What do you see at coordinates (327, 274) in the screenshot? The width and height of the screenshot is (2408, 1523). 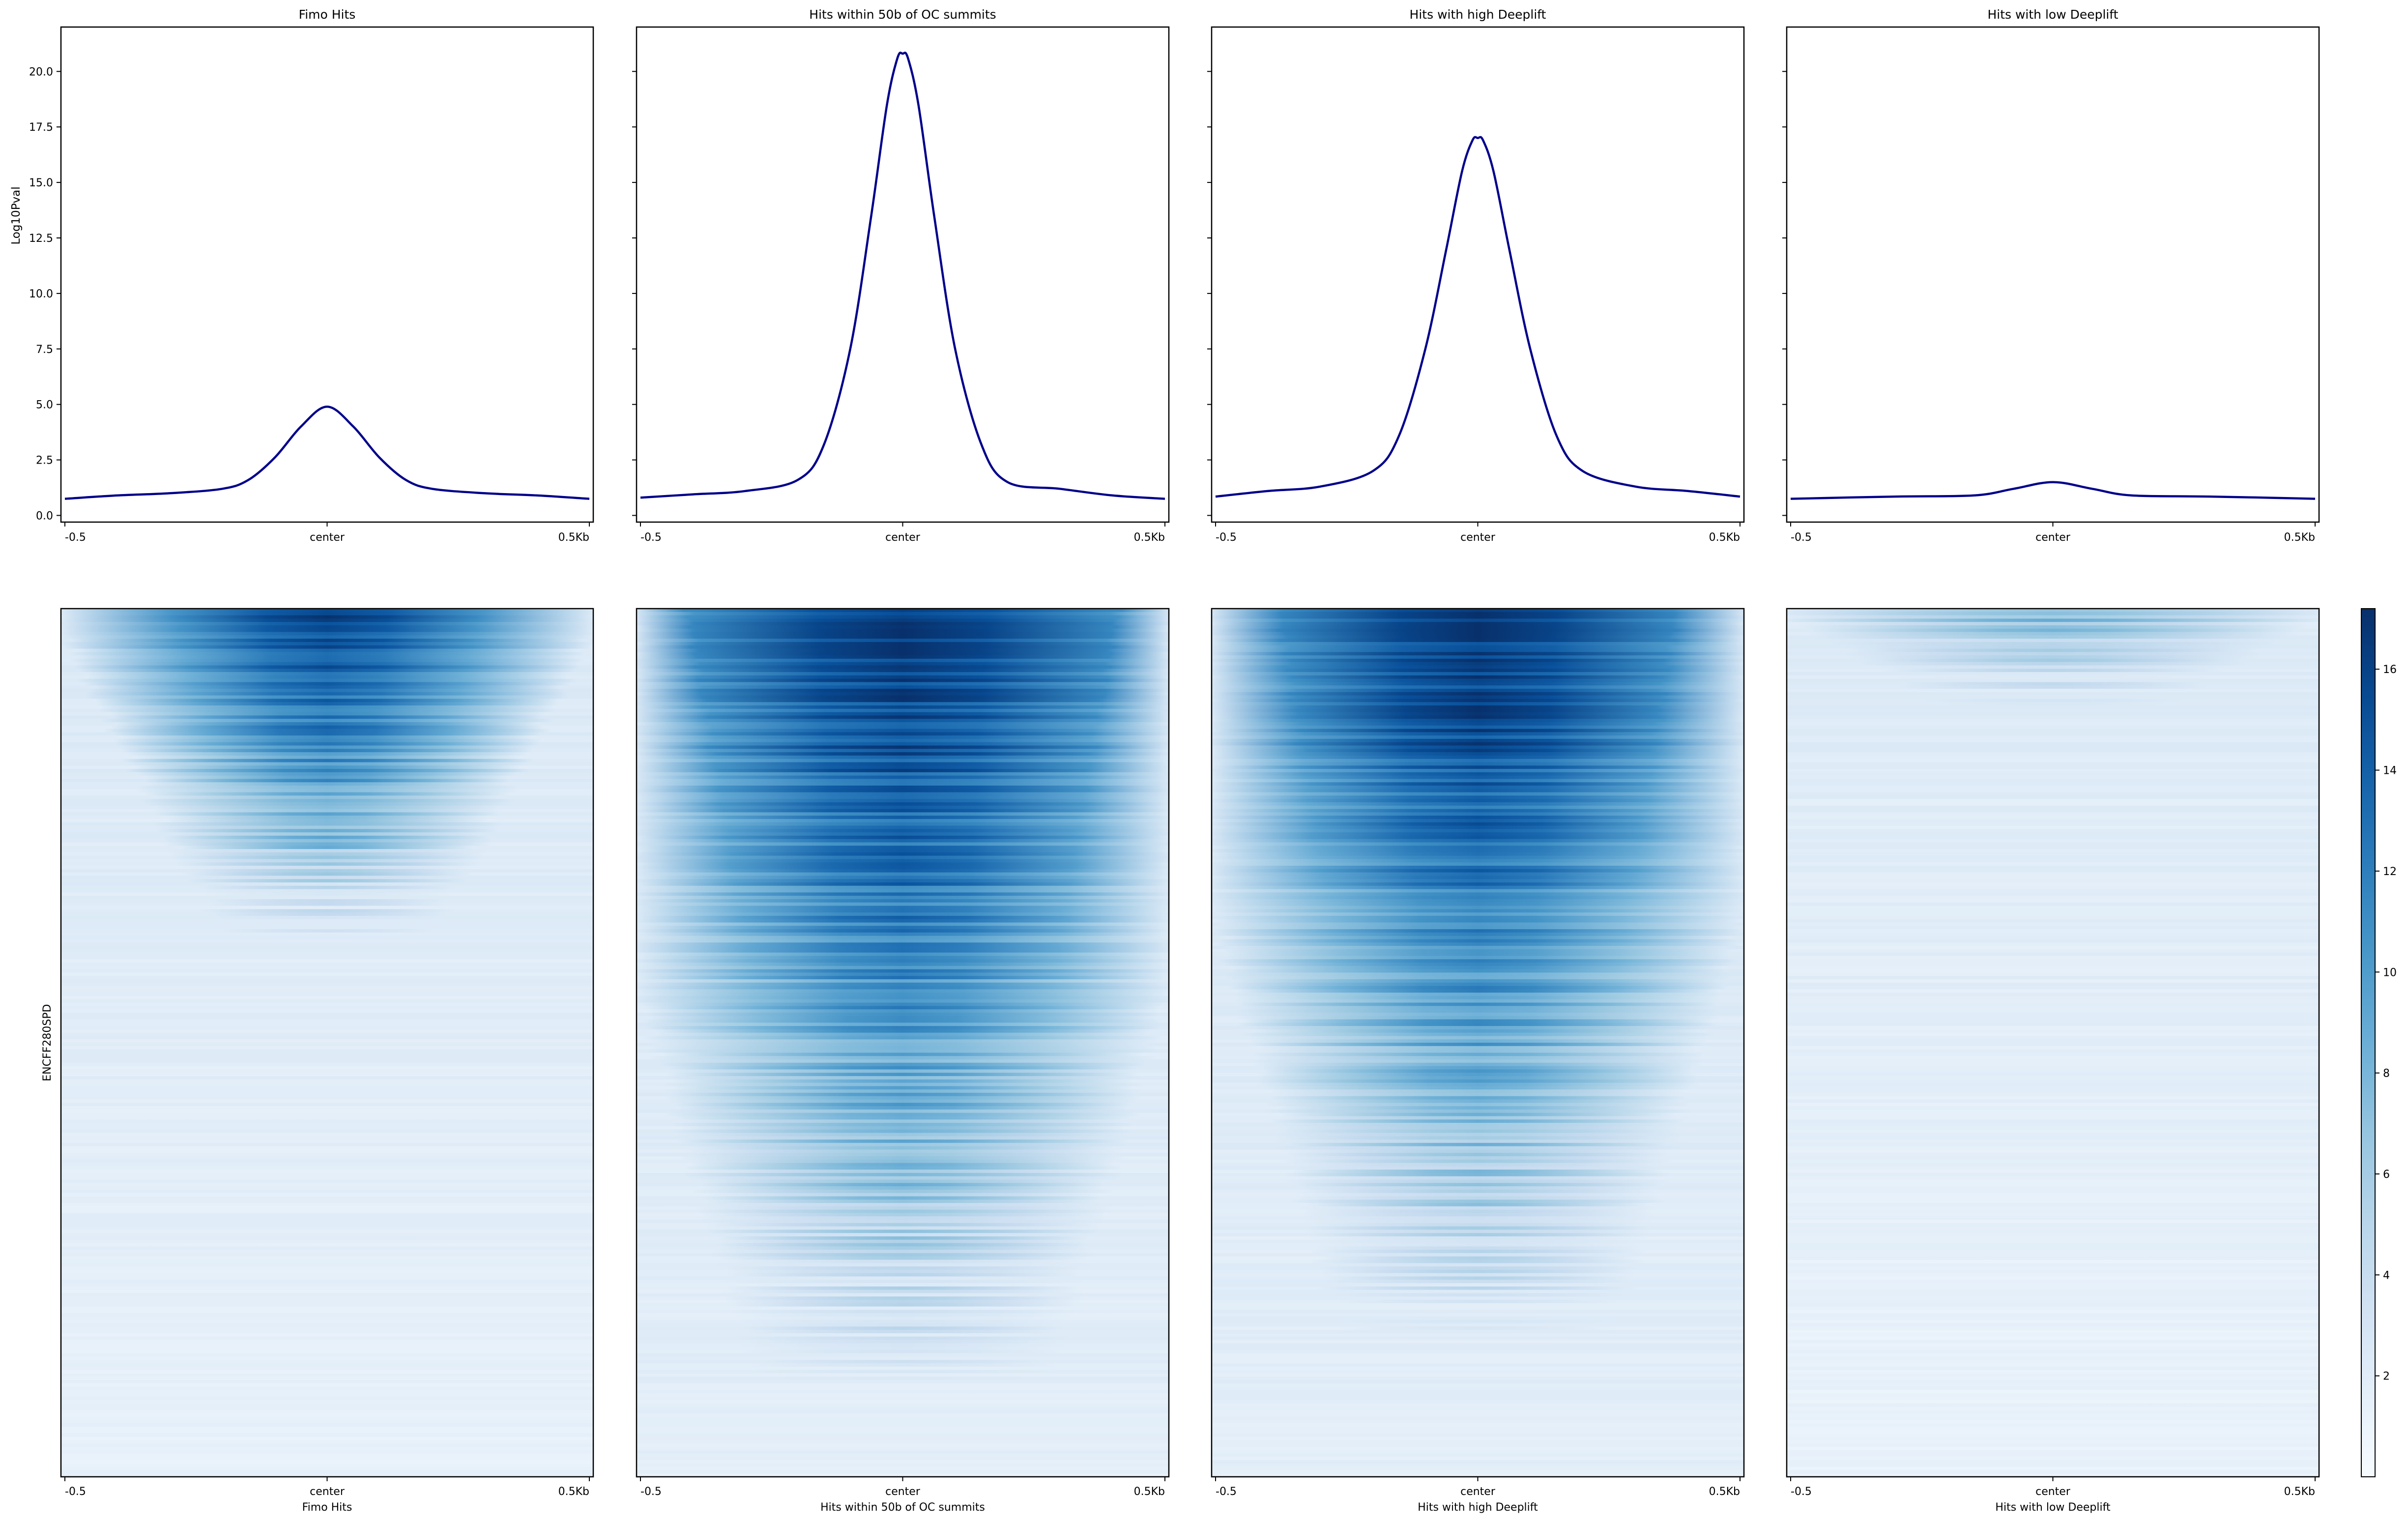 I see `profile-axes-frame` at bounding box center [327, 274].